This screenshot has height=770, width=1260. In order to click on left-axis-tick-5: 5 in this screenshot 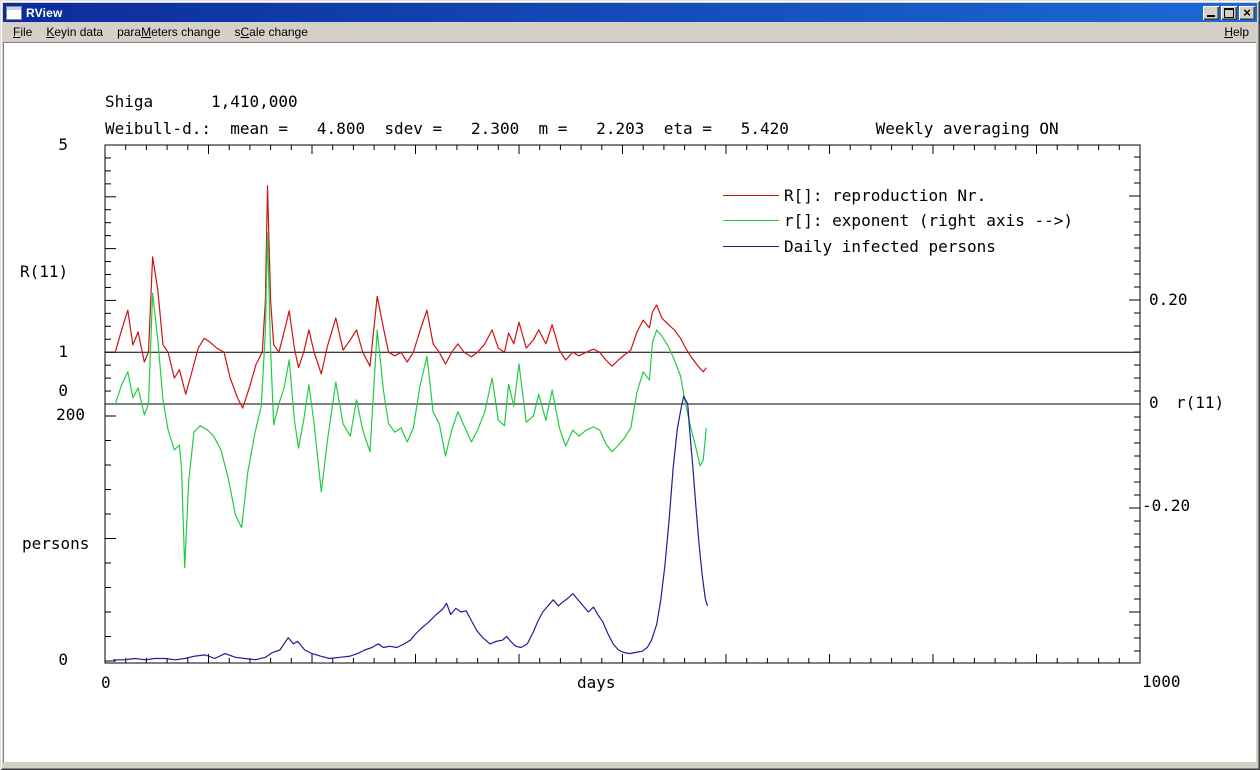, I will do `click(63, 144)`.